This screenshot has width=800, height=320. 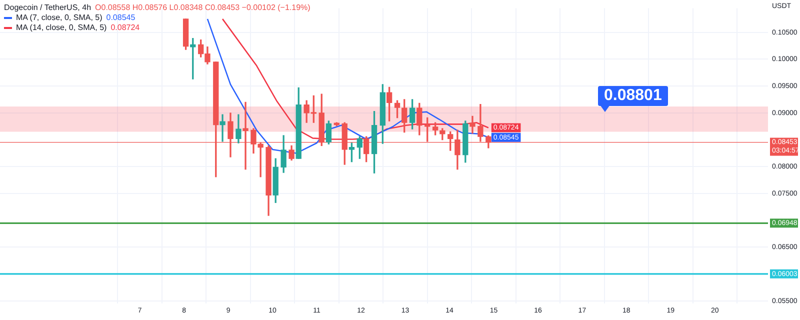 I want to click on annotation: 0.08801, so click(x=633, y=96).